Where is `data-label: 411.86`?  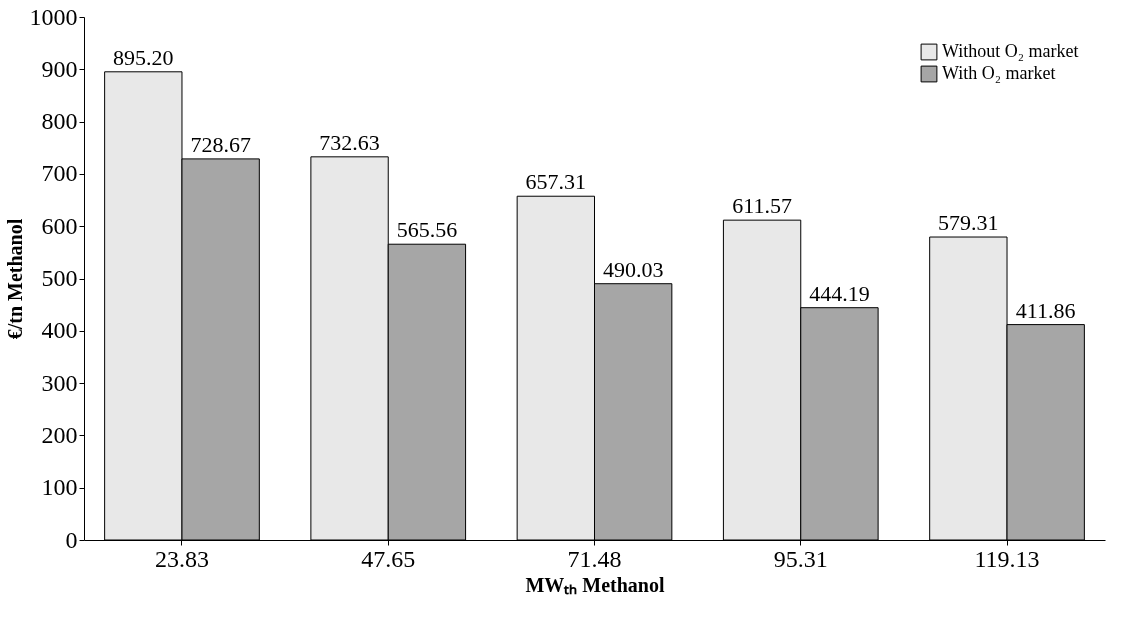 data-label: 411.86 is located at coordinates (1045, 310).